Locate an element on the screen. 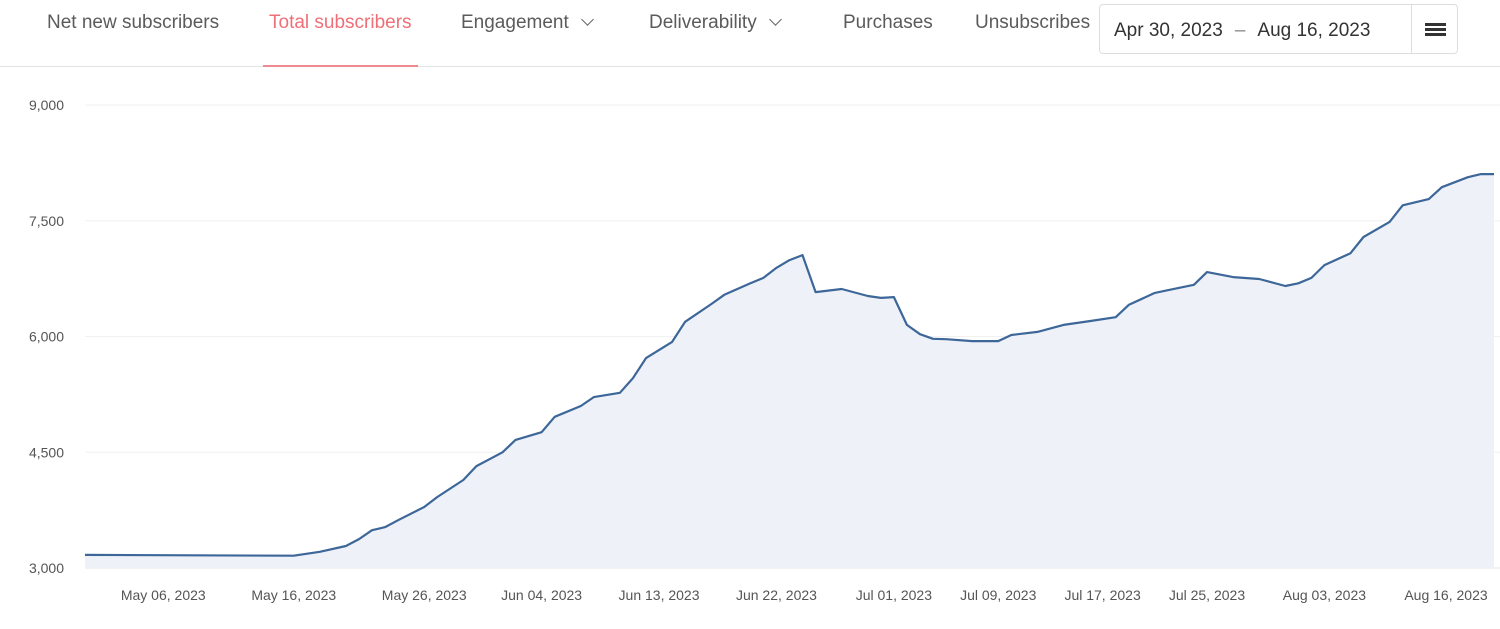  tab-label: Net new subscribers is located at coordinates (133, 22).